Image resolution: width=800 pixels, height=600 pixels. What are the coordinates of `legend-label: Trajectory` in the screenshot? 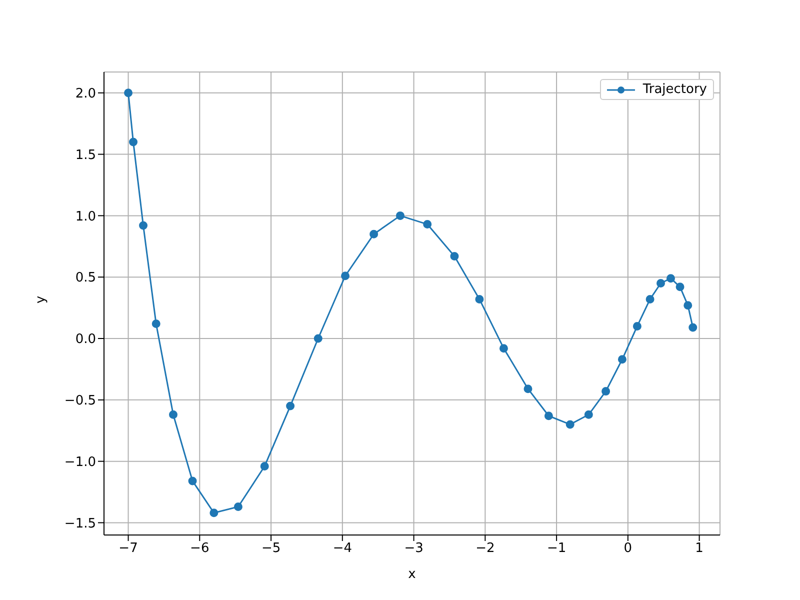 It's located at (674, 89).